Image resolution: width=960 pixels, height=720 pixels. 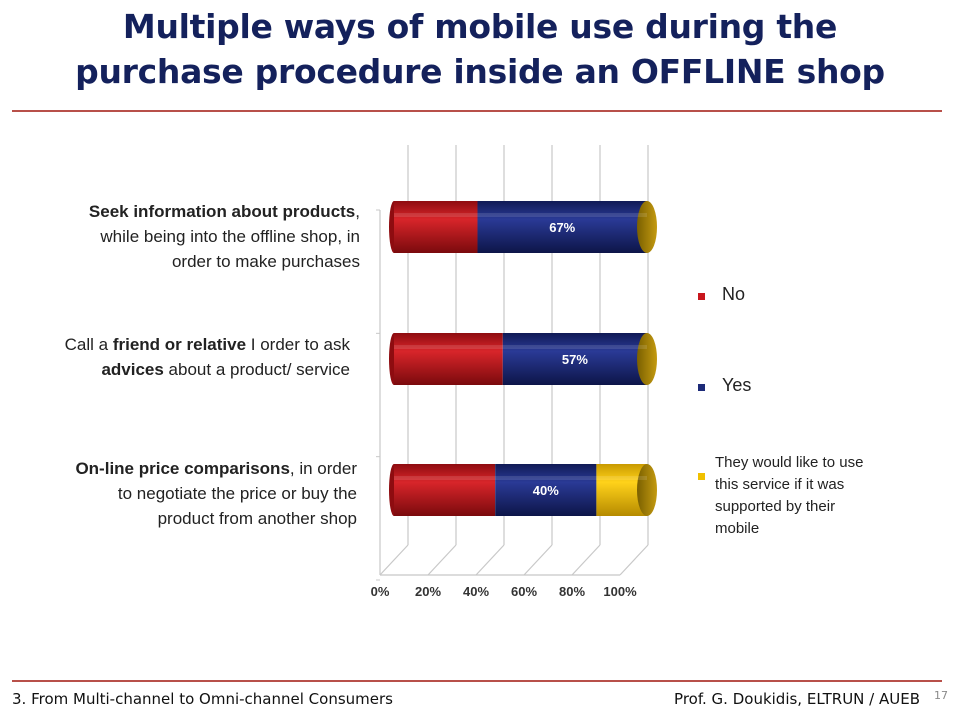 I want to click on footer-author: Prof. G. Doukidis, ELTRUN / AUEB, so click(x=797, y=699).